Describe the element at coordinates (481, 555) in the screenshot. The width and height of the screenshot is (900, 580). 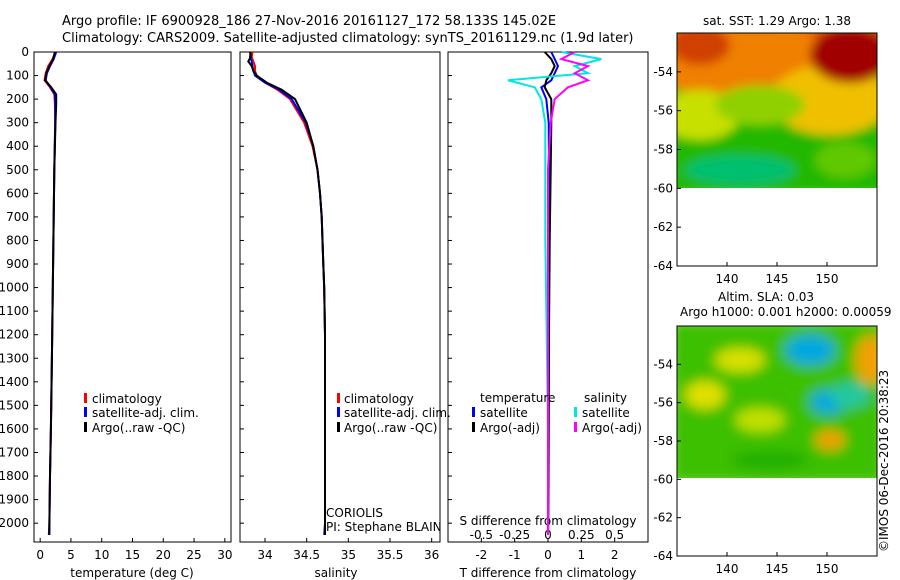
I see `x-tick-label: -2` at that location.